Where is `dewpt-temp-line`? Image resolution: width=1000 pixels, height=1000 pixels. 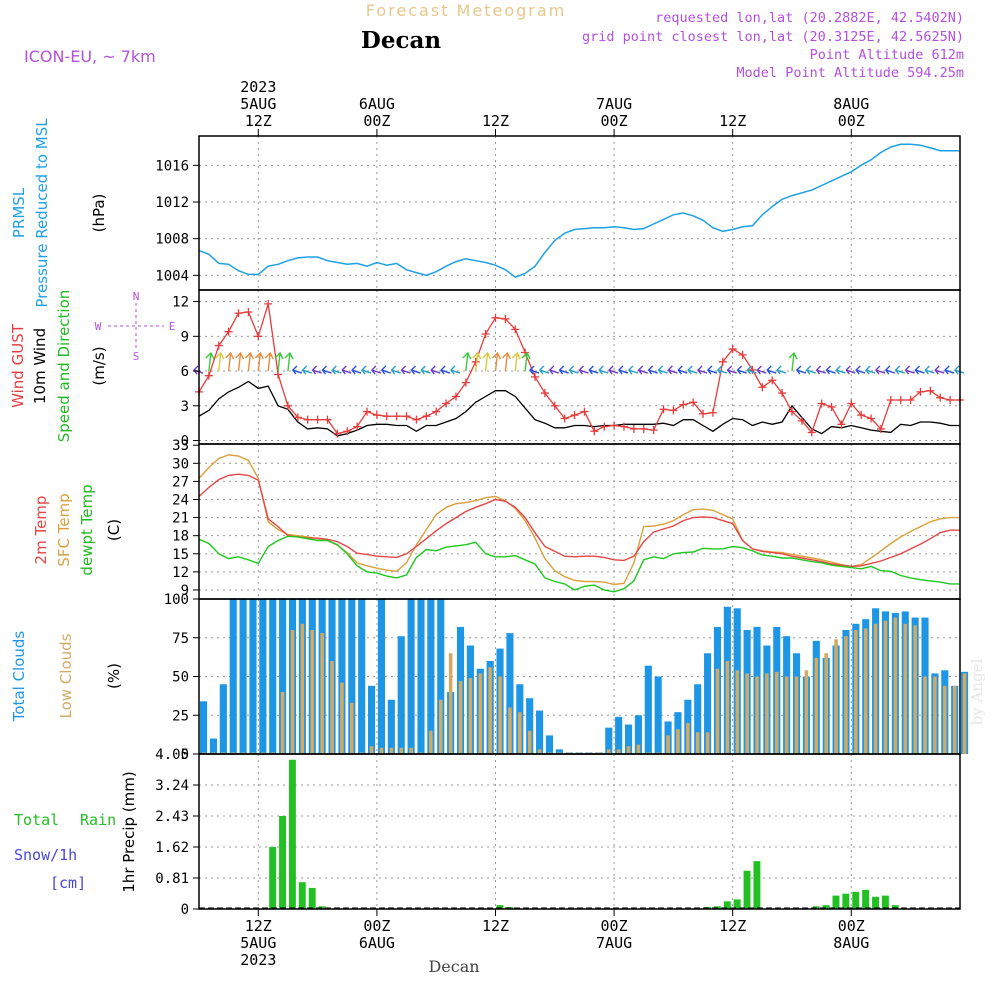
dewpt-temp-line is located at coordinates (579, 564).